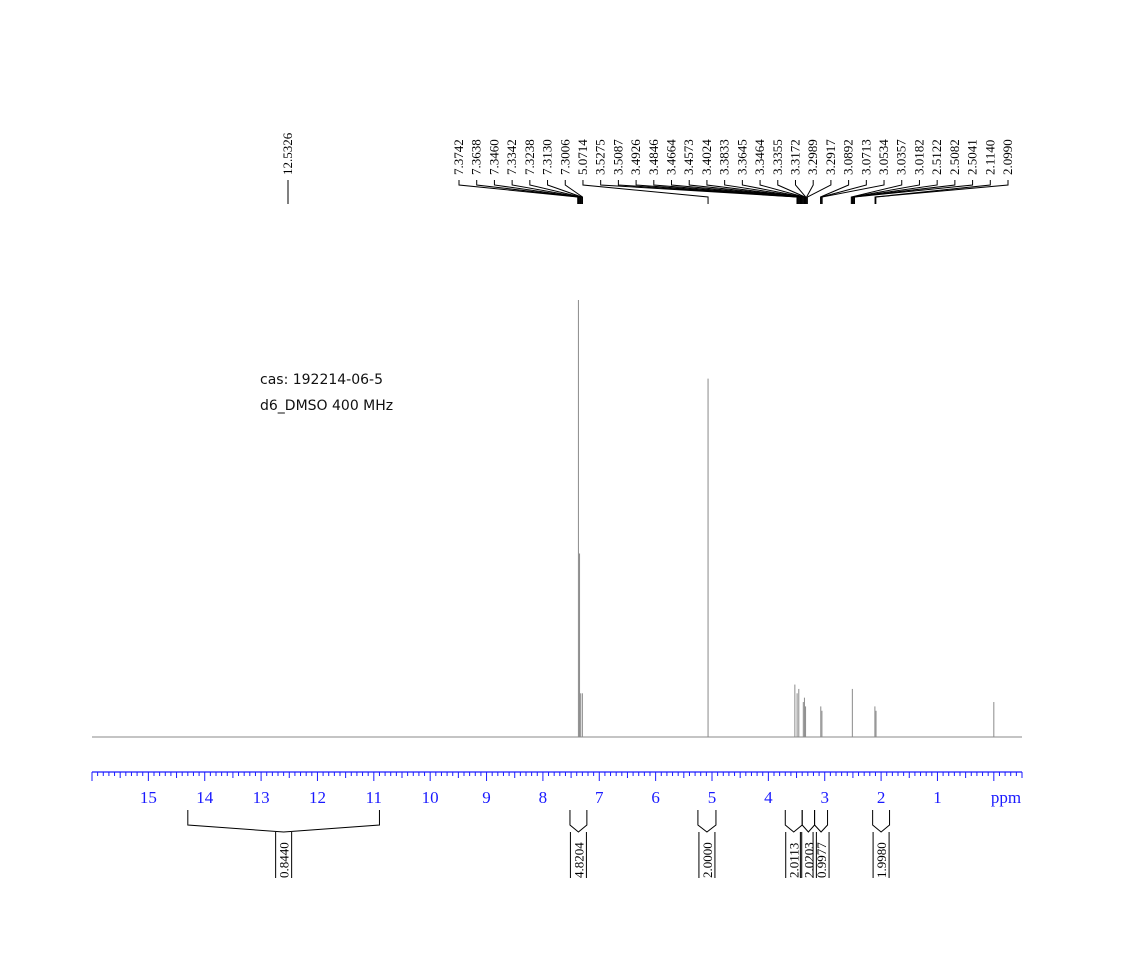 The width and height of the screenshot is (1136, 953). What do you see at coordinates (287, 153) in the screenshot?
I see `peak-label: 12.5326` at bounding box center [287, 153].